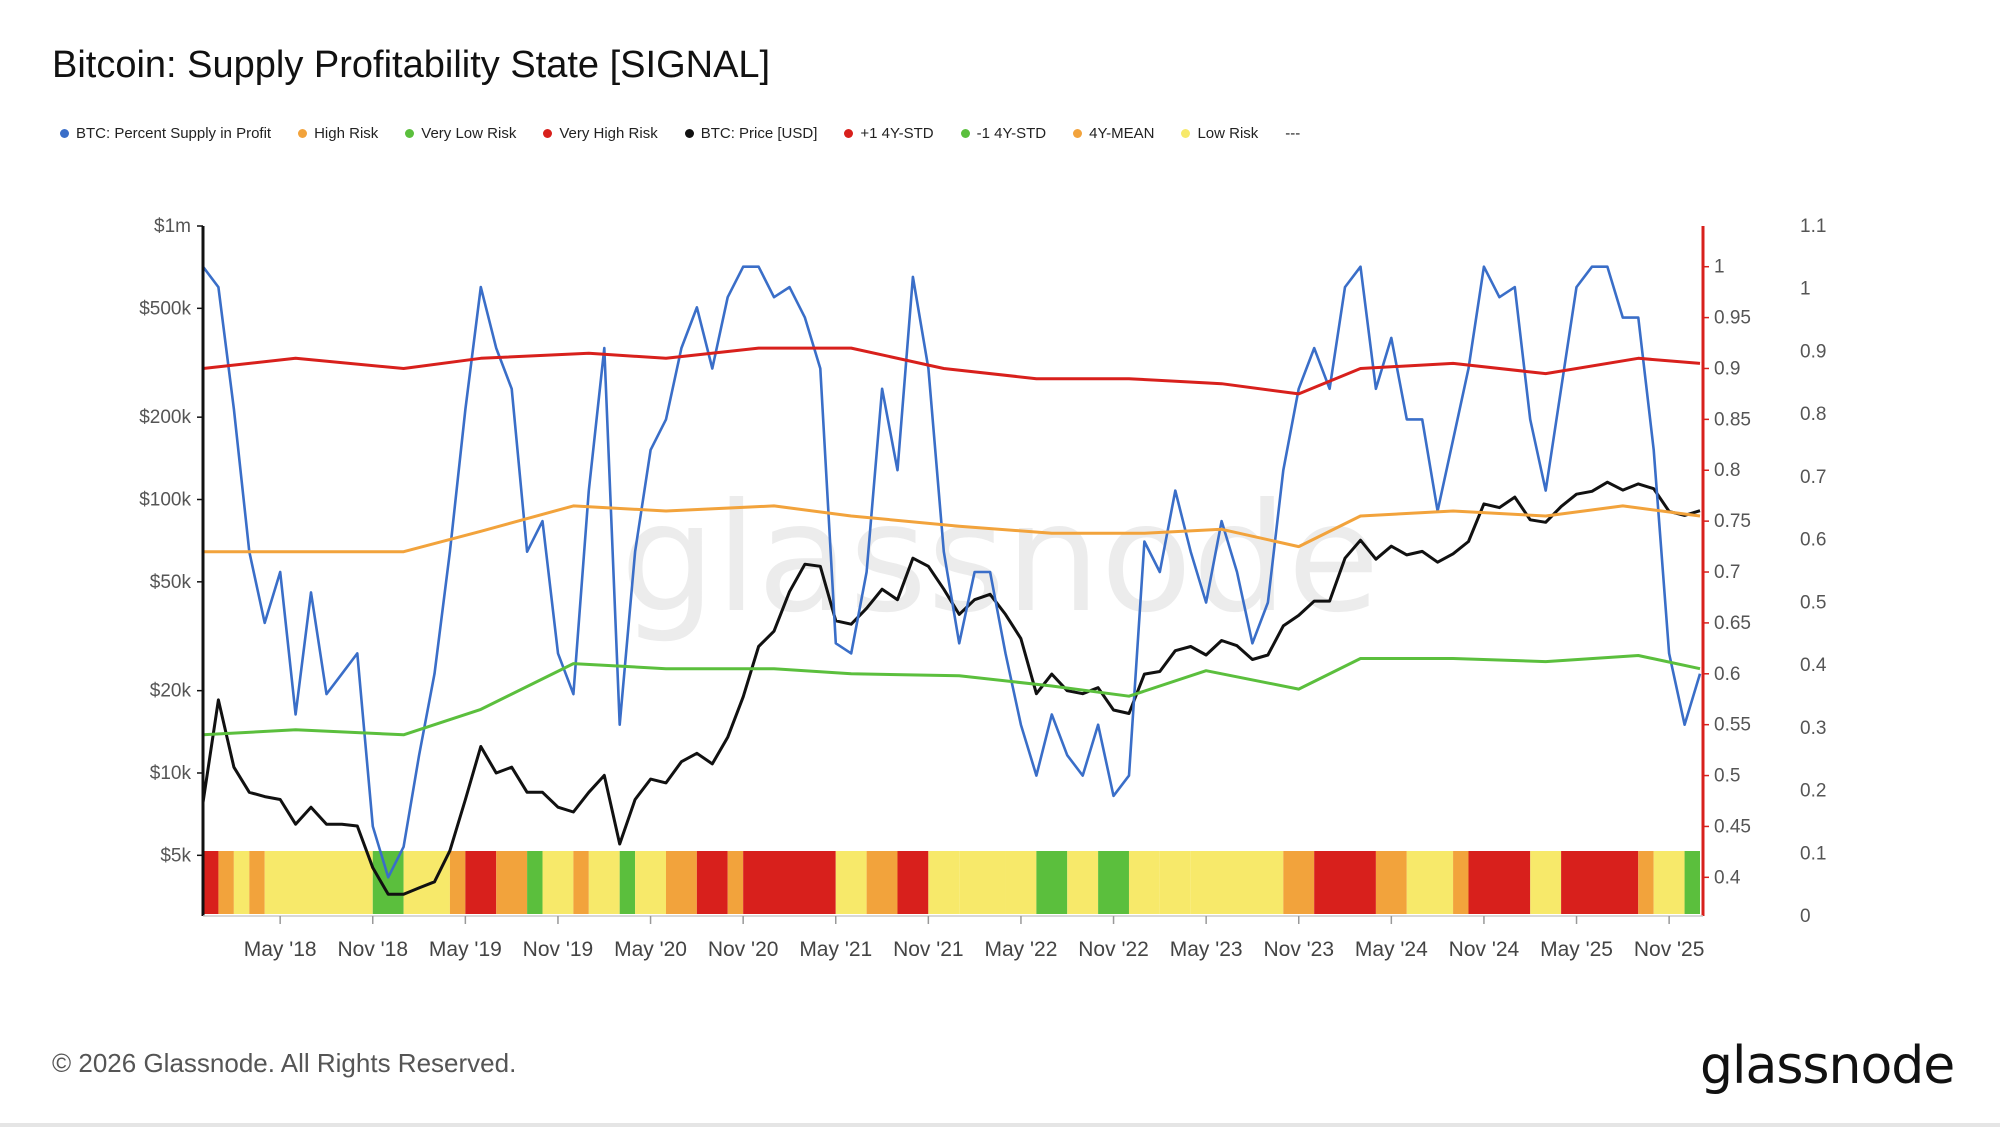 The width and height of the screenshot is (2000, 1127). What do you see at coordinates (743, 949) in the screenshot?
I see `x-tick-label: Nov '20` at bounding box center [743, 949].